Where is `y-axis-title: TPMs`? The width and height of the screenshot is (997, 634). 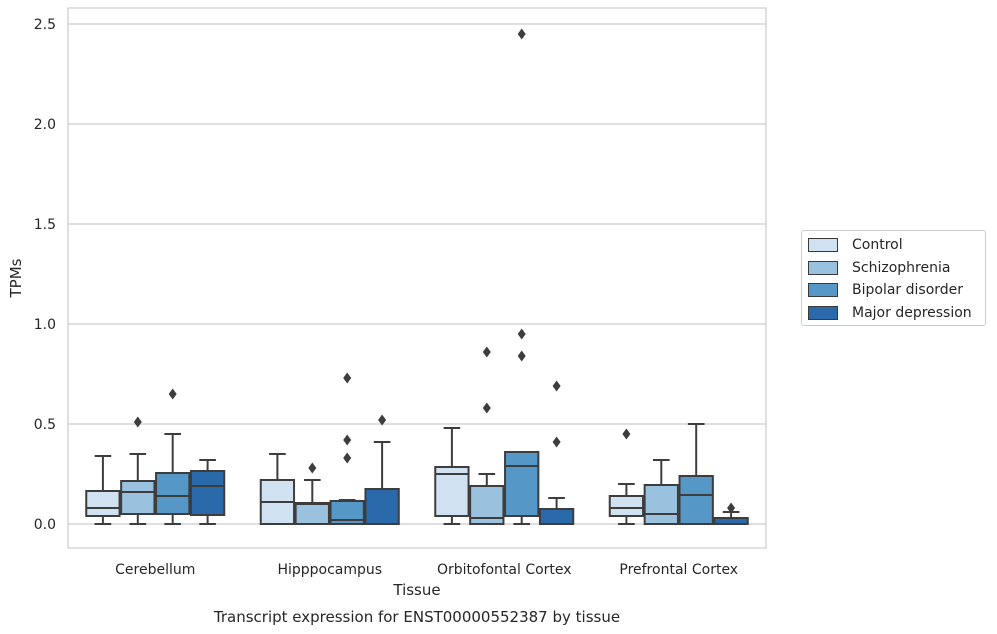 y-axis-title: TPMs is located at coordinates (16, 278).